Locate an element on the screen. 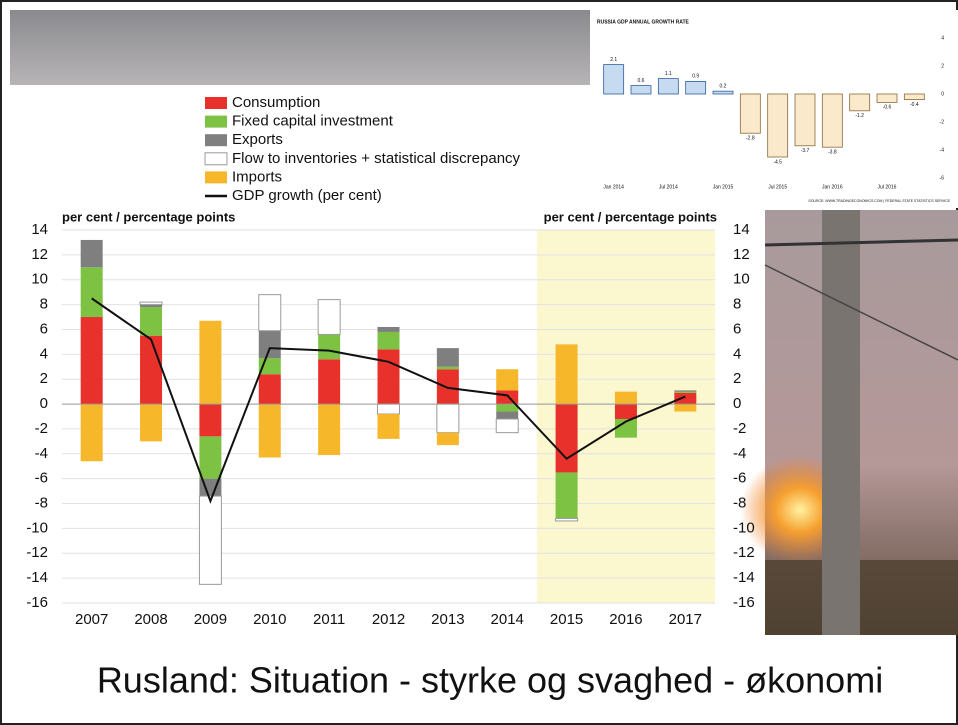  value-label: 0.6 is located at coordinates (641, 81).